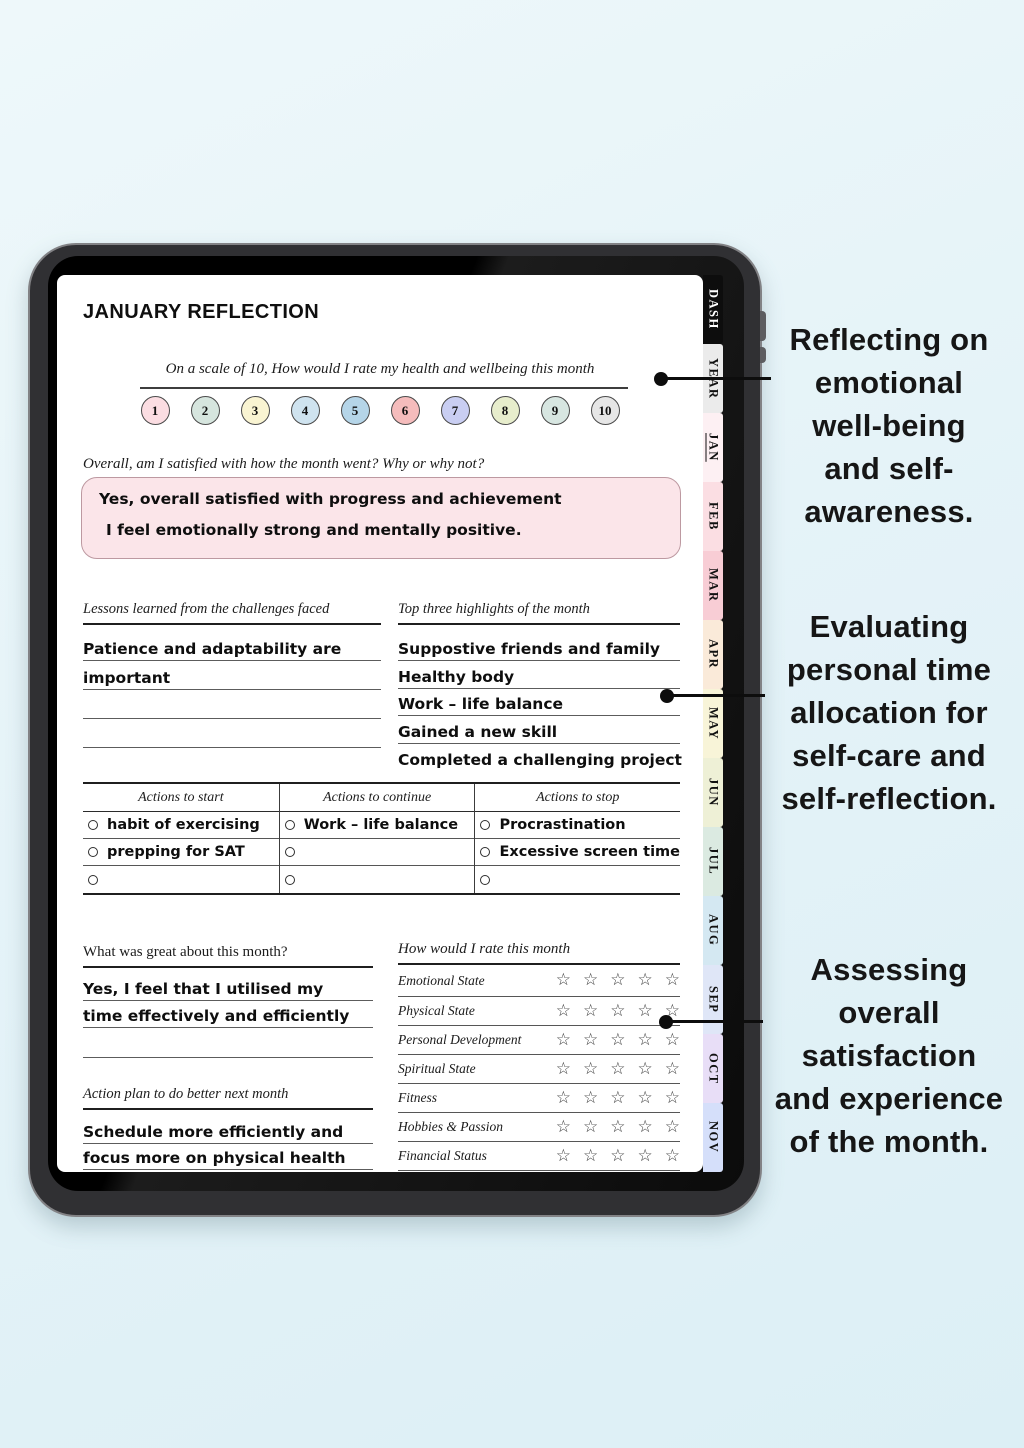 The height and width of the screenshot is (1448, 1024). I want to click on writing-line: Schedule more efficiently and, so click(228, 1127).